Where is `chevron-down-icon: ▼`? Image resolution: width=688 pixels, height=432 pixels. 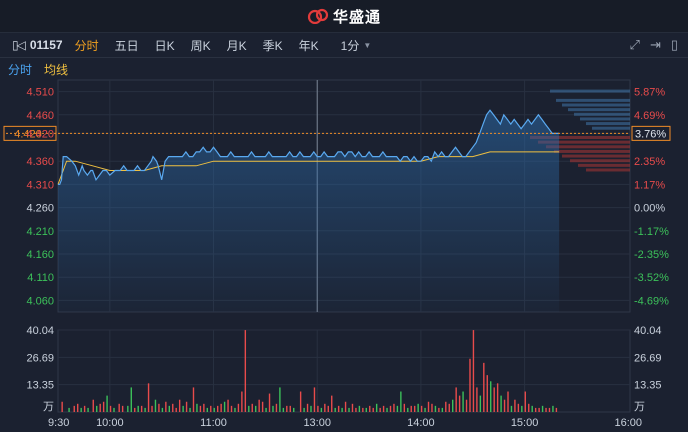
chevron-down-icon: ▼ is located at coordinates (367, 45).